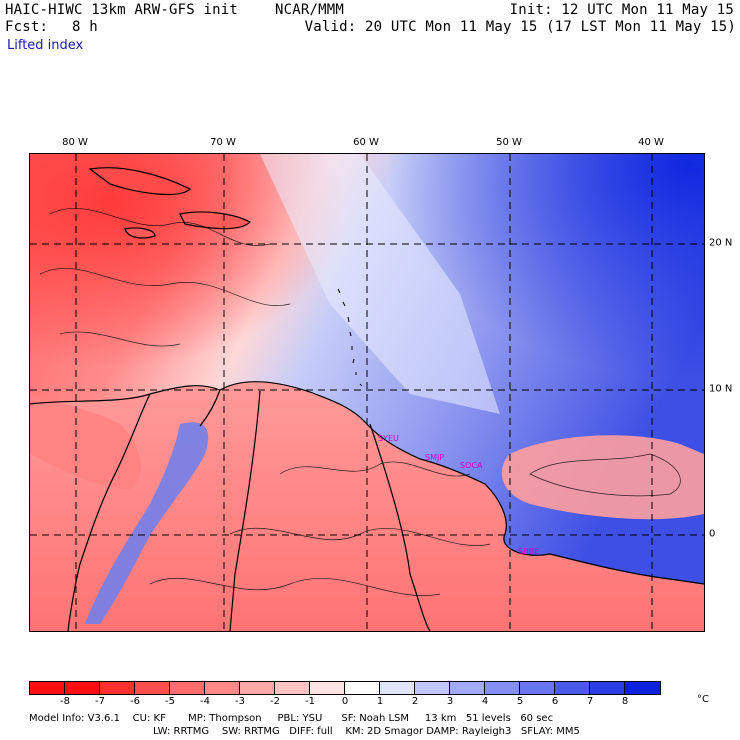  Describe the element at coordinates (434, 457) in the screenshot. I see `station-smjp: SMJP` at that location.